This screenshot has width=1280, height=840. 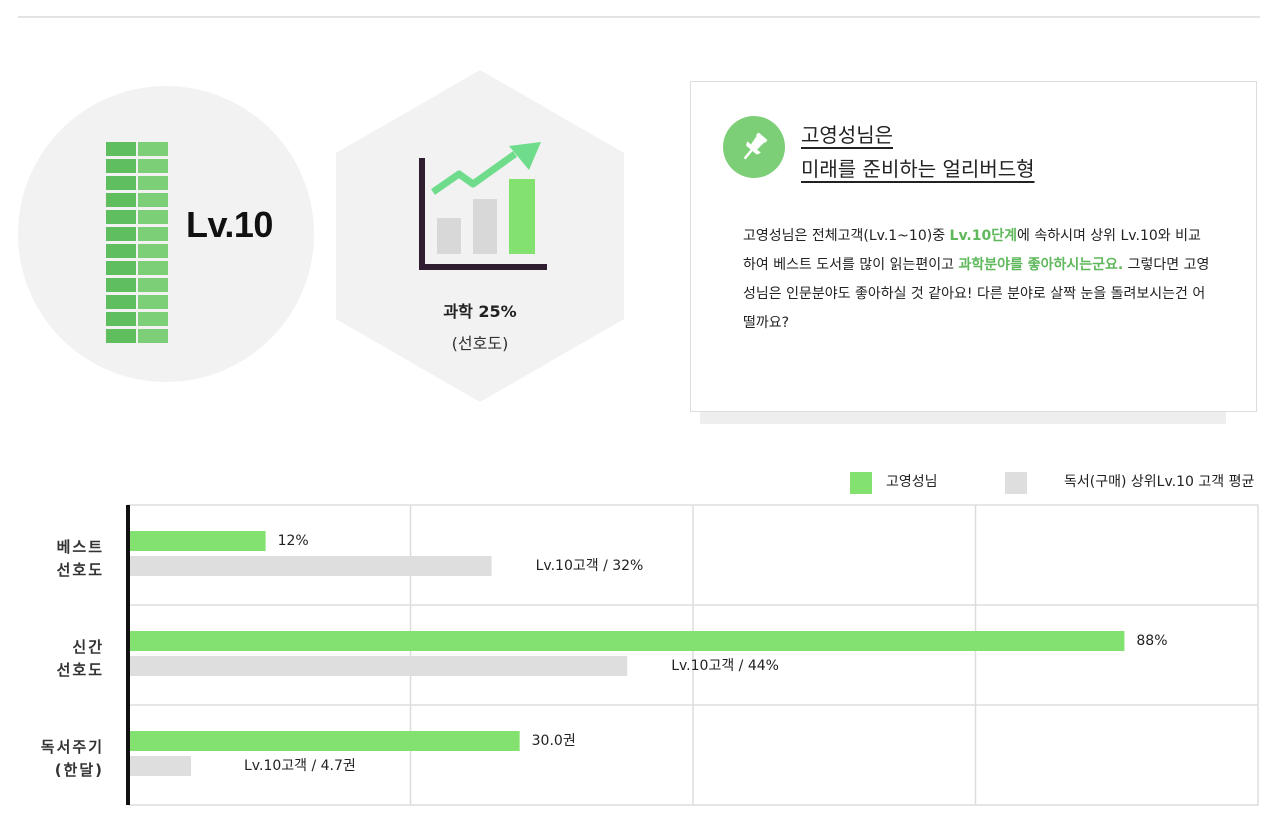 What do you see at coordinates (590, 566) in the screenshot?
I see `data-label-average: Lv.10고객 / 32%` at bounding box center [590, 566].